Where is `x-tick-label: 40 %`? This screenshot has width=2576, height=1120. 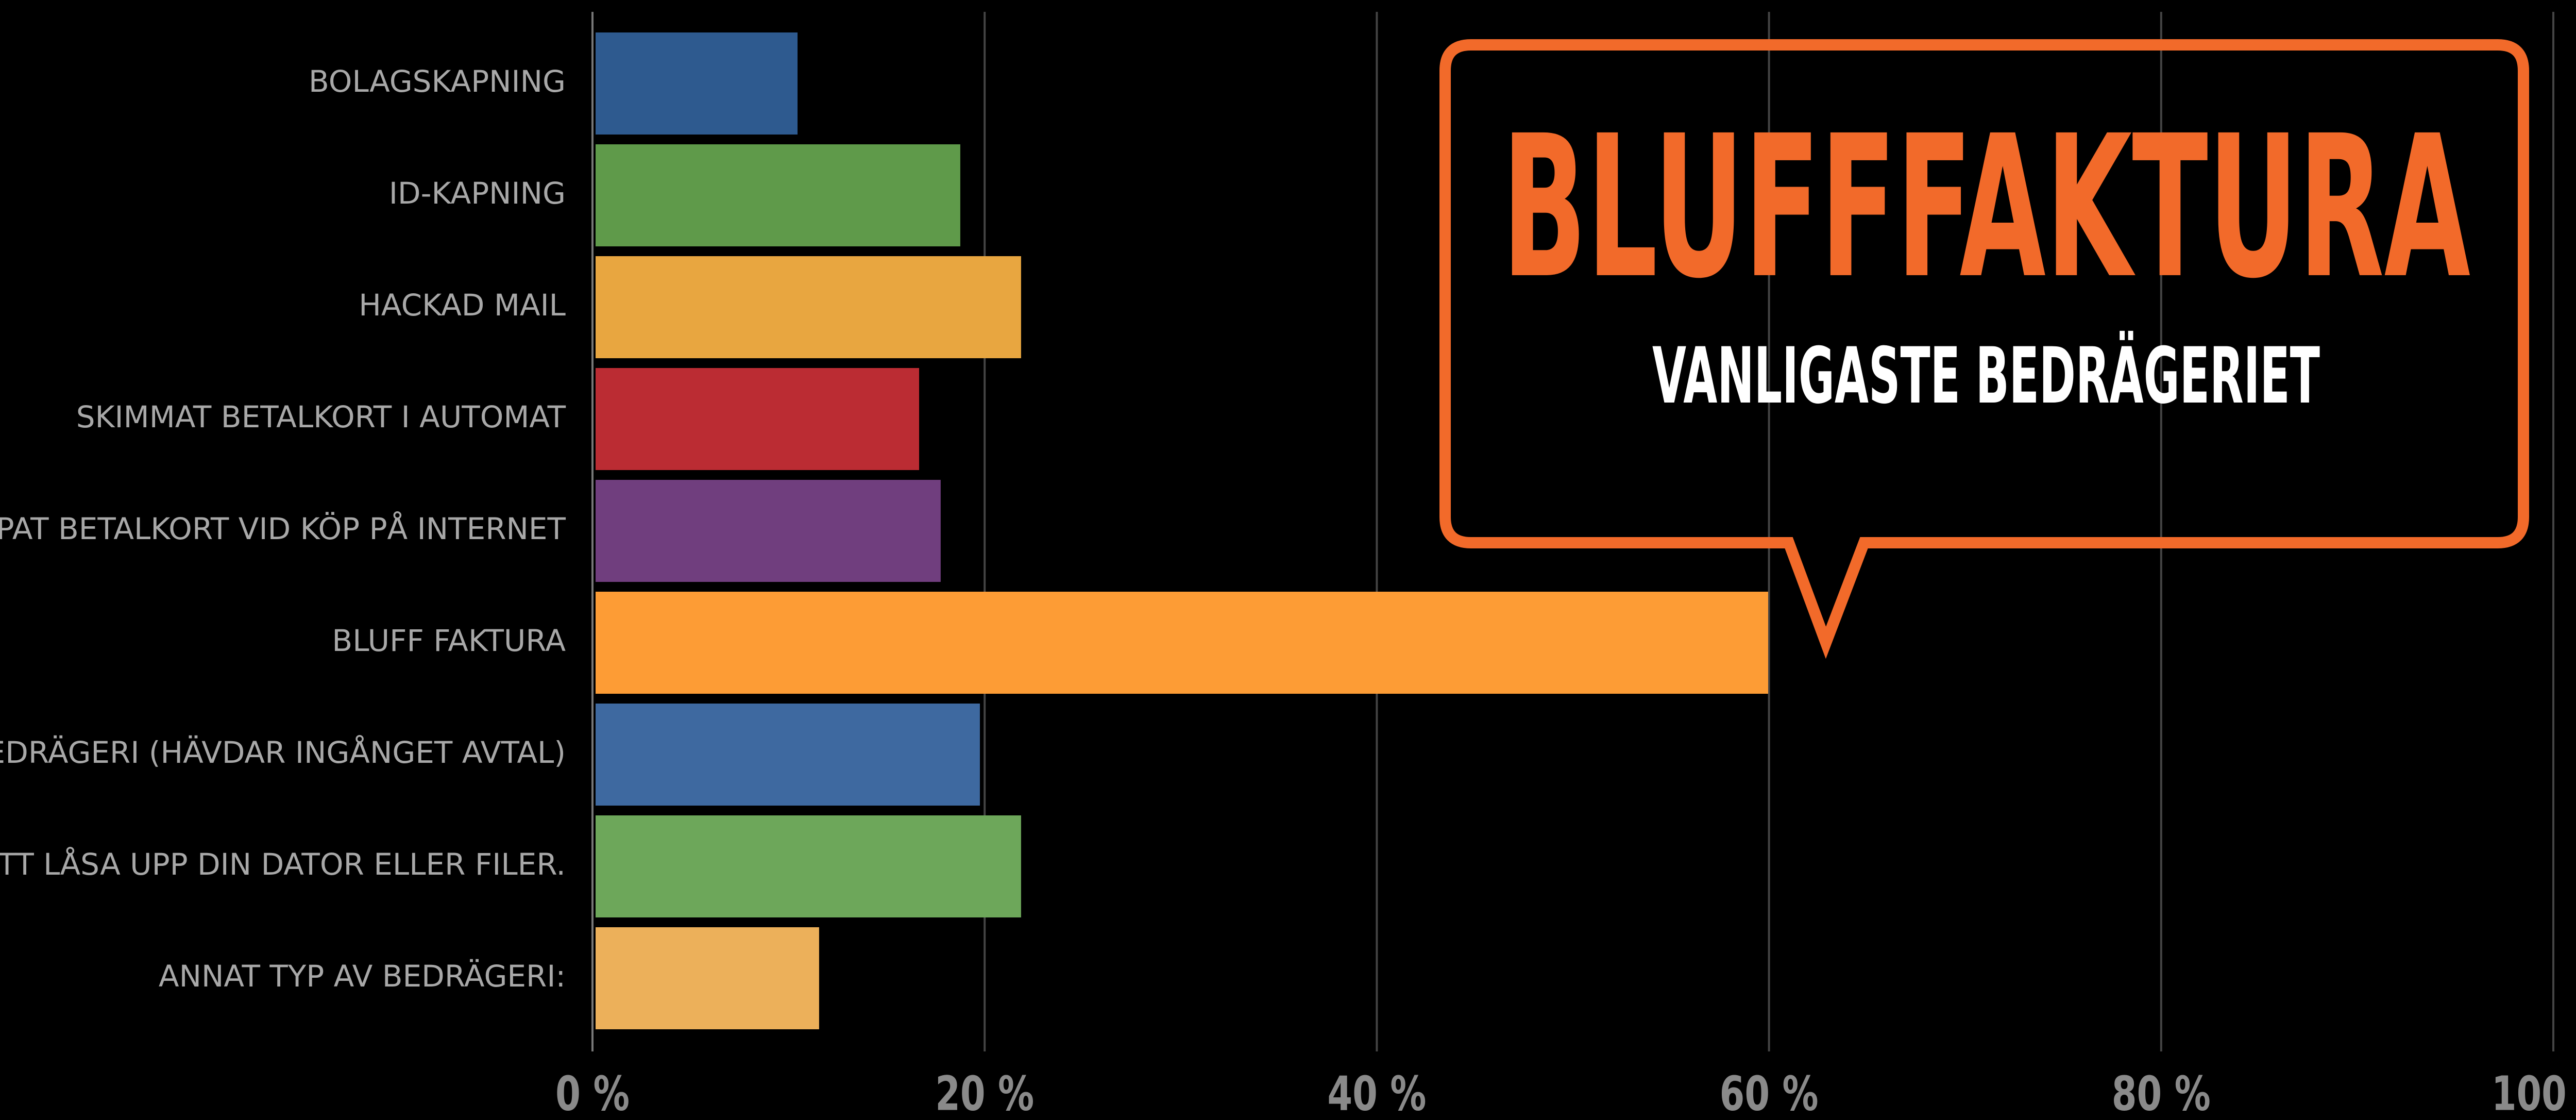 x-tick-label: 40 % is located at coordinates (1376, 1093).